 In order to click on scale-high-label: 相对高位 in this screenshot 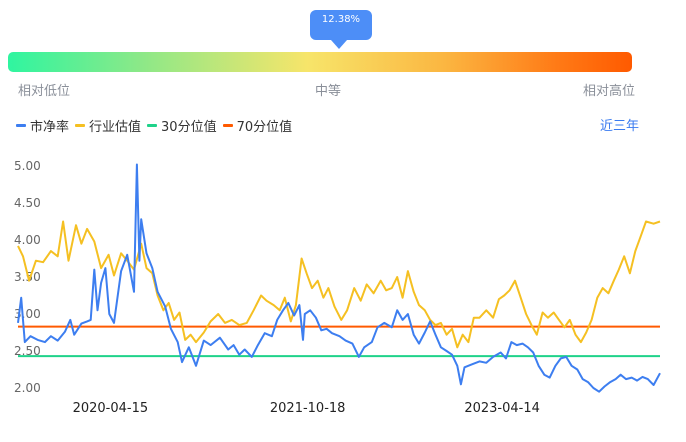, I will do `click(609, 91)`.